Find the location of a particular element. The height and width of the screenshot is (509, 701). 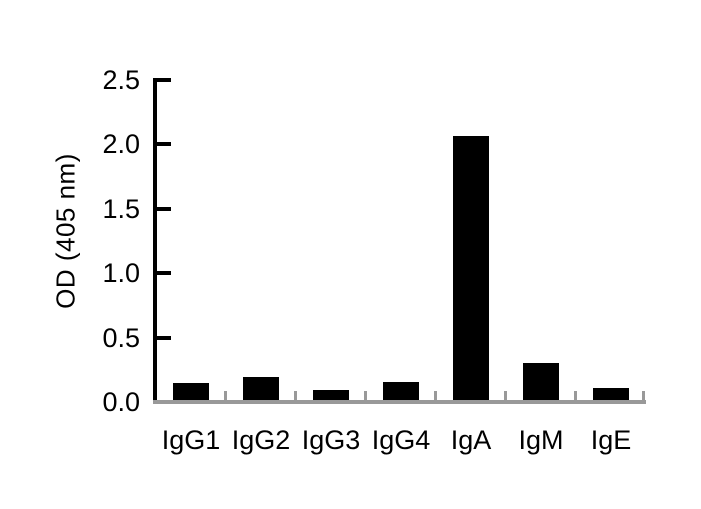

y-tick-label: 0.0 is located at coordinates (121, 402).